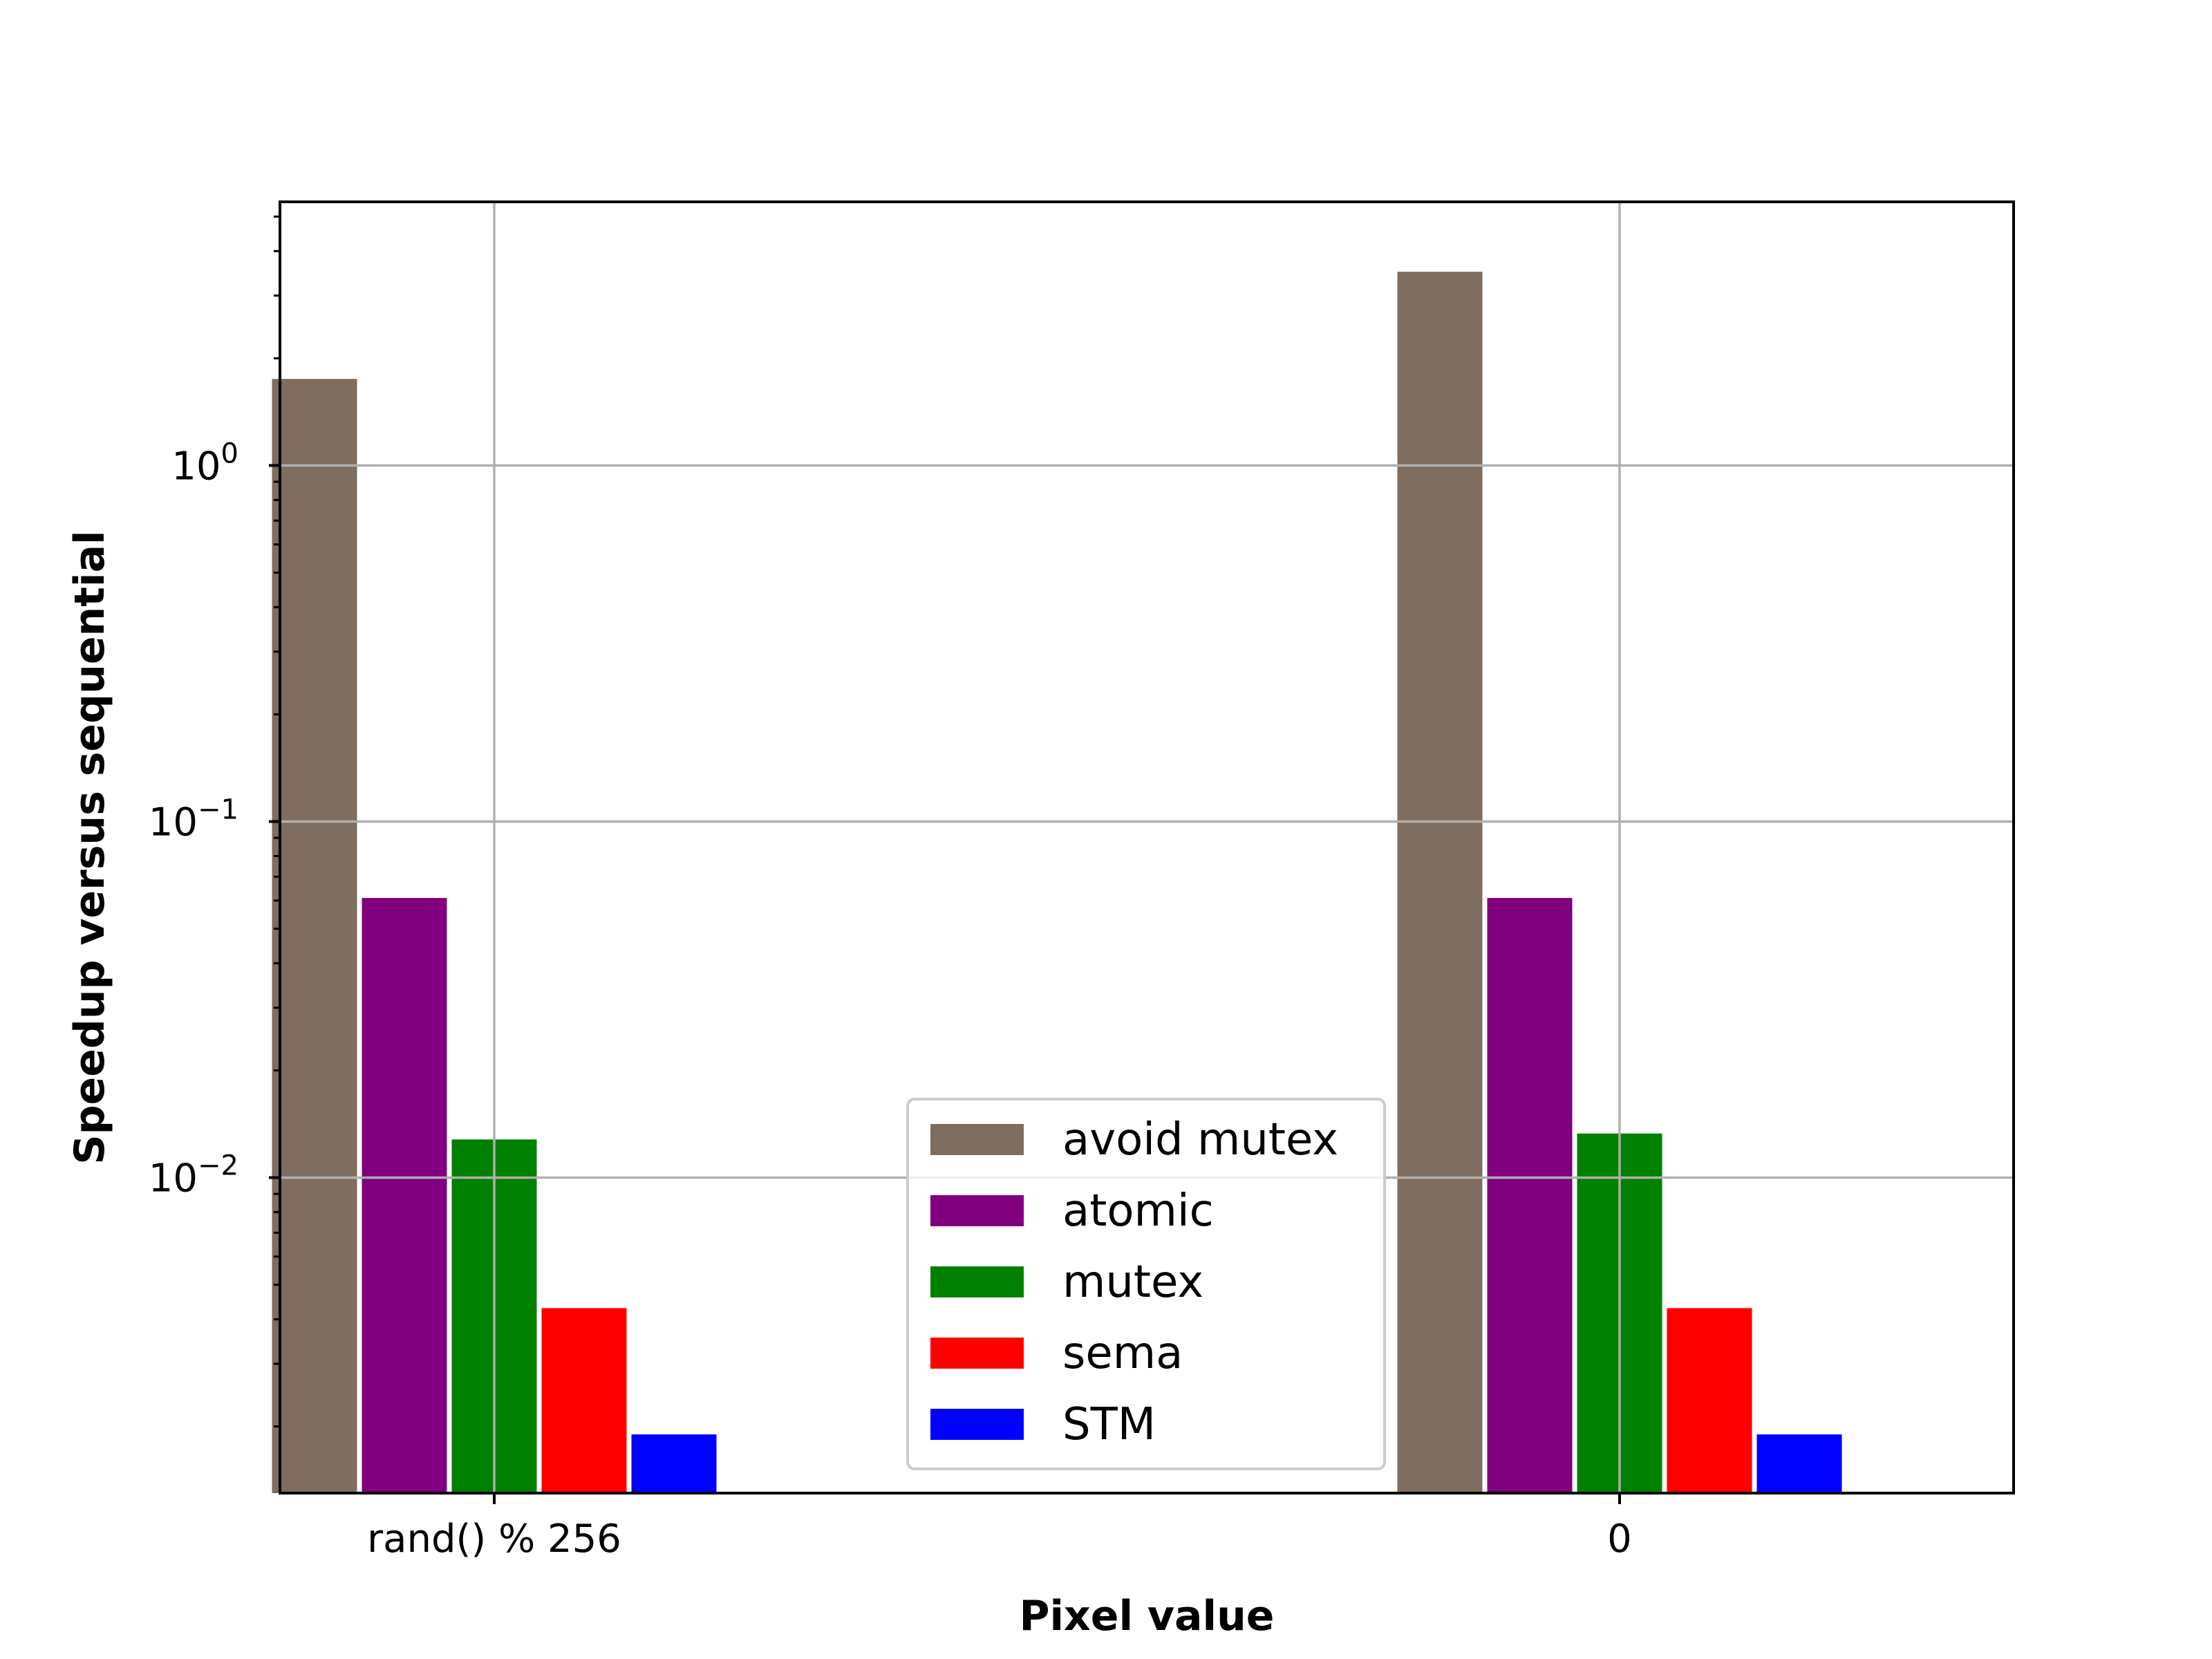 The height and width of the screenshot is (1659, 2212). Describe the element at coordinates (1200, 1139) in the screenshot. I see `legend-label: avoid mutex` at that location.